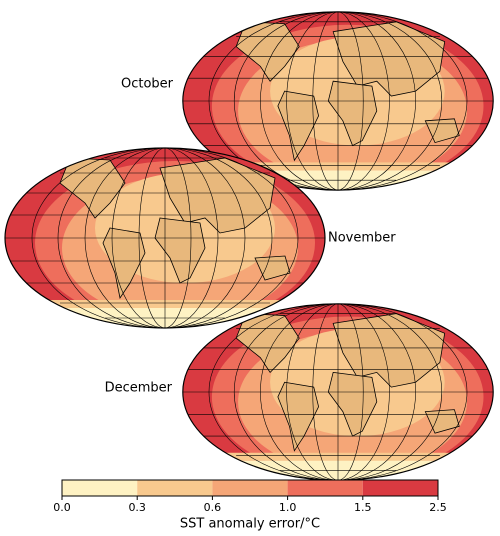  Describe the element at coordinates (62, 507) in the screenshot. I see `colorbar-tick-label: 0.0` at that location.